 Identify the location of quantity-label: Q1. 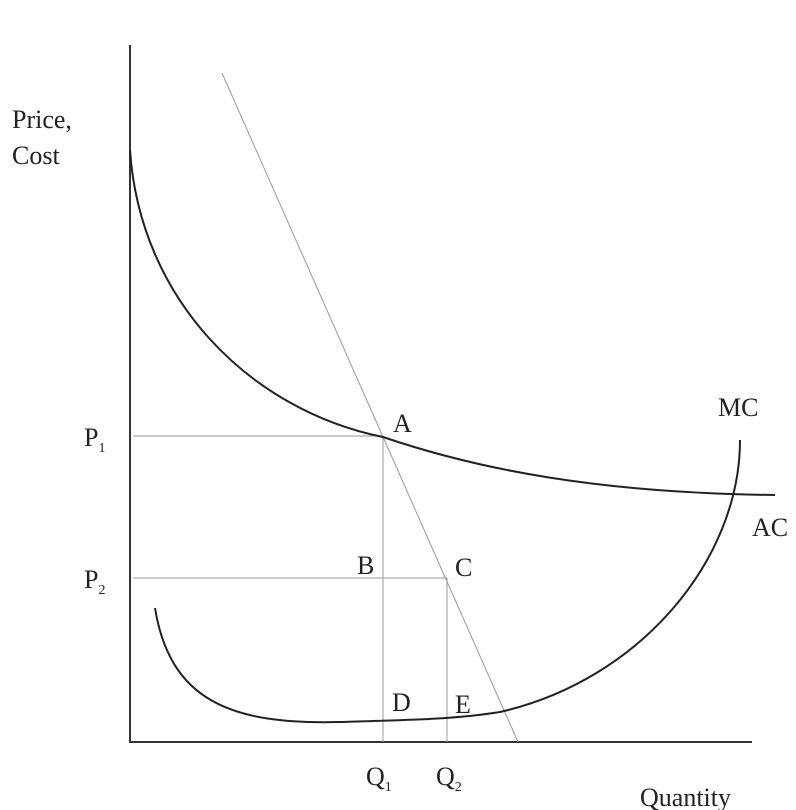
(379, 778).